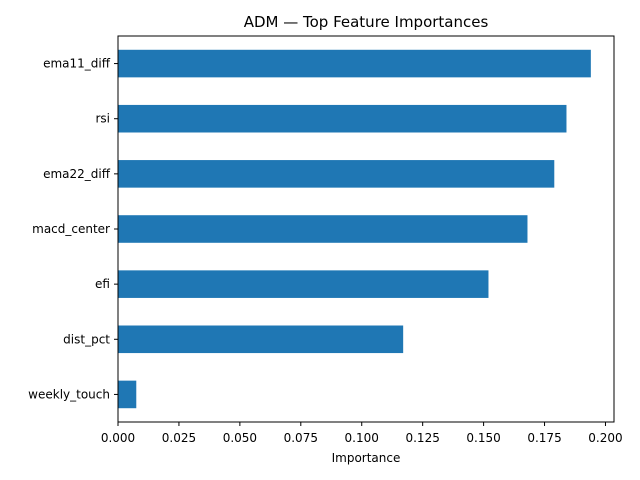 The height and width of the screenshot is (480, 640). Describe the element at coordinates (102, 284) in the screenshot. I see `y-tick-label: efi` at that location.